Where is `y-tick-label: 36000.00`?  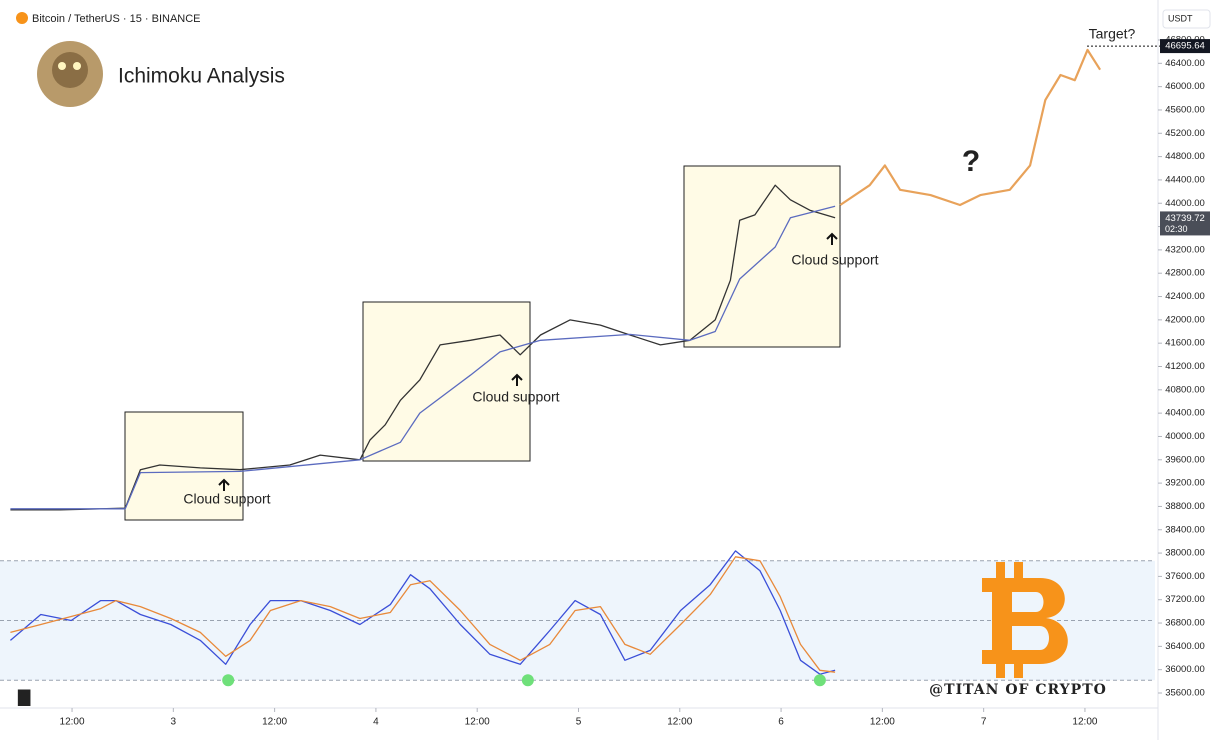
y-tick-label: 36000.00 is located at coordinates (1185, 669).